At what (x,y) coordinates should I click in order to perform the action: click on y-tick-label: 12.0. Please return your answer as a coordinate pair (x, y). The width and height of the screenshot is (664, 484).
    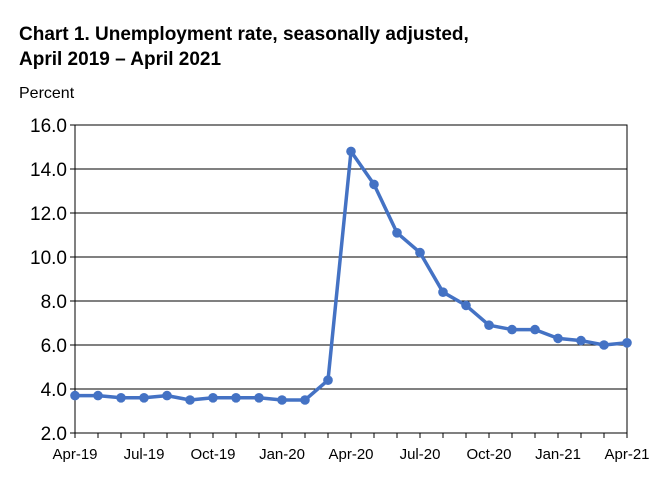
    Looking at the image, I should click on (48, 214).